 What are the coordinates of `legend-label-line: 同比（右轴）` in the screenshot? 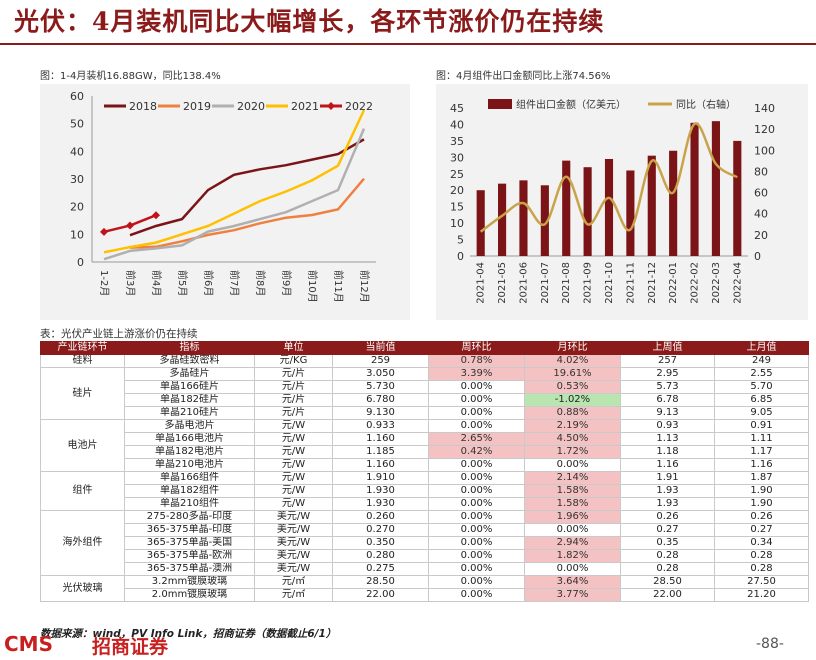 It's located at (706, 104).